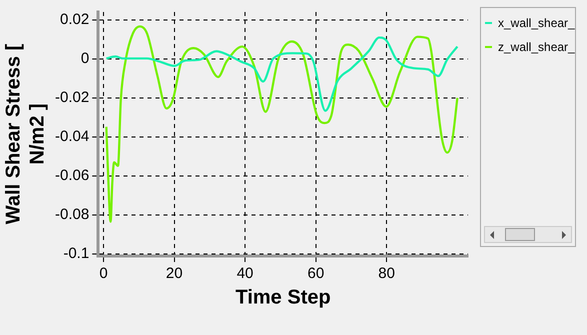 Image resolution: width=587 pixels, height=335 pixels. What do you see at coordinates (281, 74) in the screenshot?
I see `line-series` at bounding box center [281, 74].